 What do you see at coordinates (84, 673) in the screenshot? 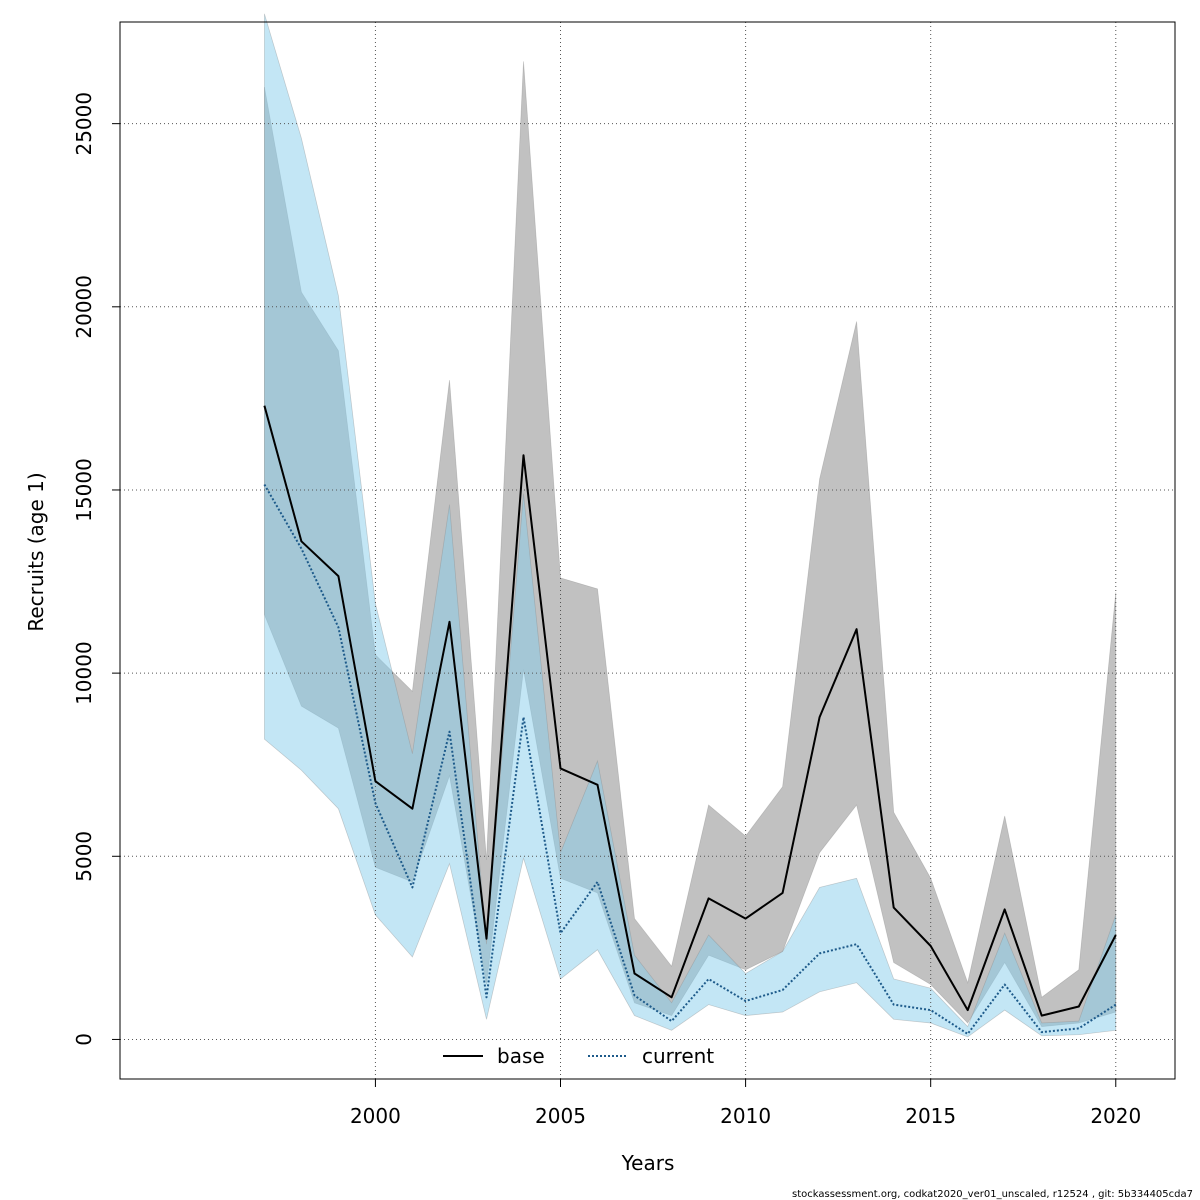
I see `y-tick-label-10000: 10000` at bounding box center [84, 673].